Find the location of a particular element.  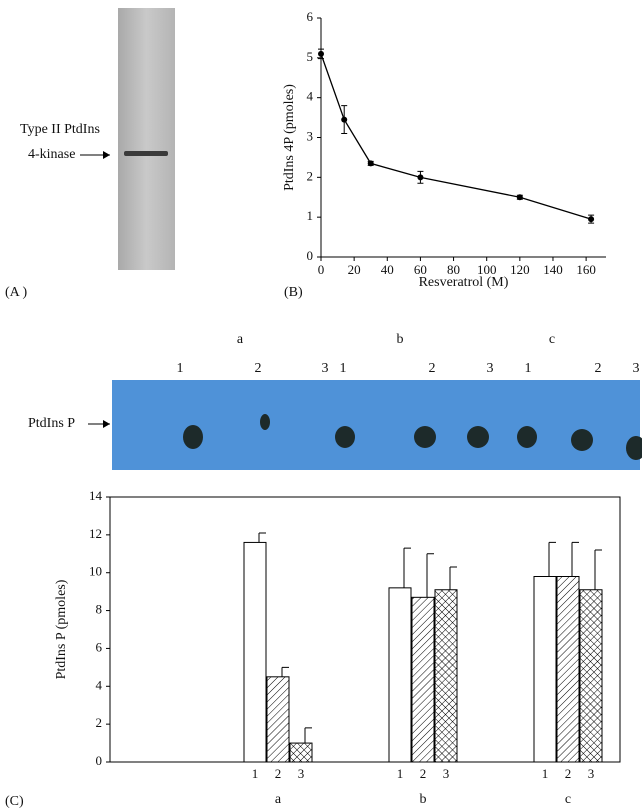

gel-band is located at coordinates (146, 153).